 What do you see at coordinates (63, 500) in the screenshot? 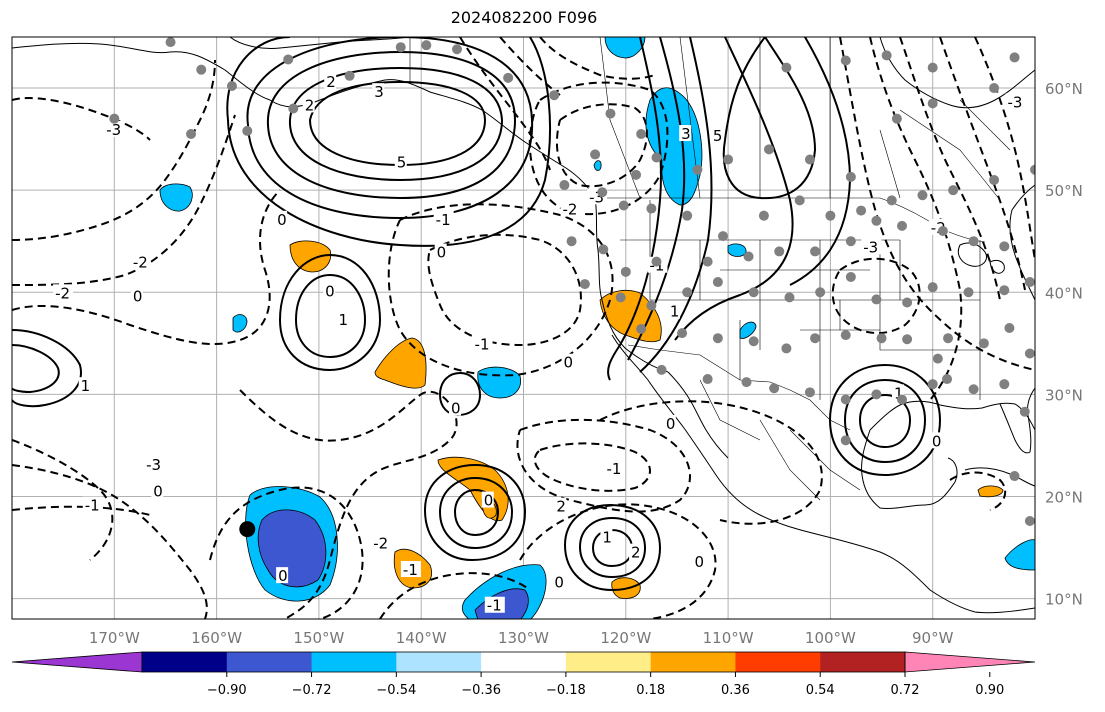
I see `contour-neg-1-west` at bounding box center [63, 500].